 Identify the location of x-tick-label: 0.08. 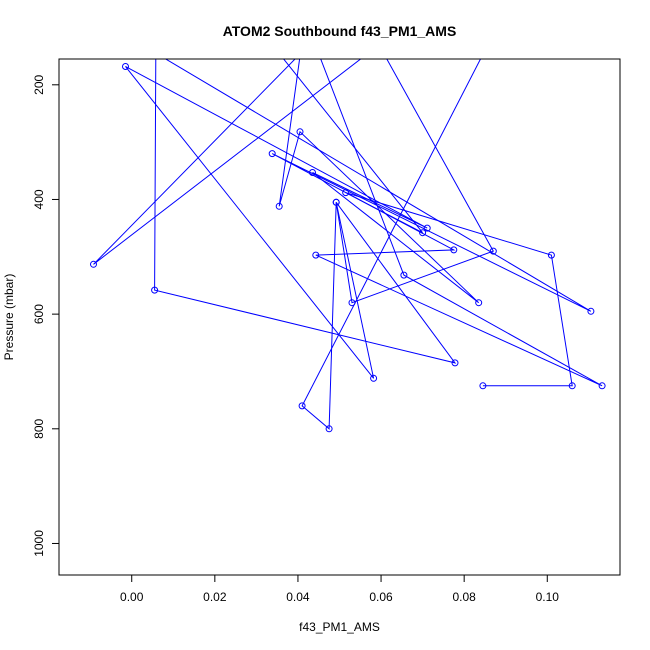
(464, 597).